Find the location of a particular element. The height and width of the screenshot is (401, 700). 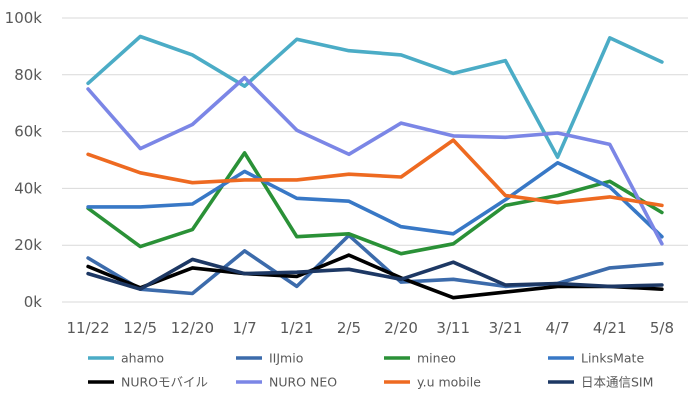

x-tick-label: 3/11 is located at coordinates (453, 328).